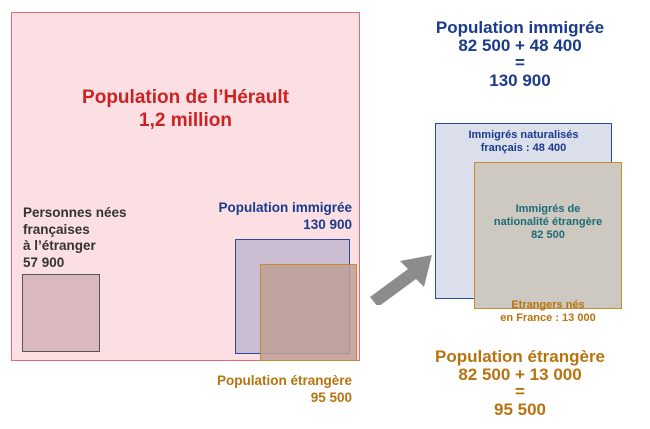 The image size is (650, 429). Describe the element at coordinates (285, 207) in the screenshot. I see `immigree-small-title: Population immigrée` at that location.